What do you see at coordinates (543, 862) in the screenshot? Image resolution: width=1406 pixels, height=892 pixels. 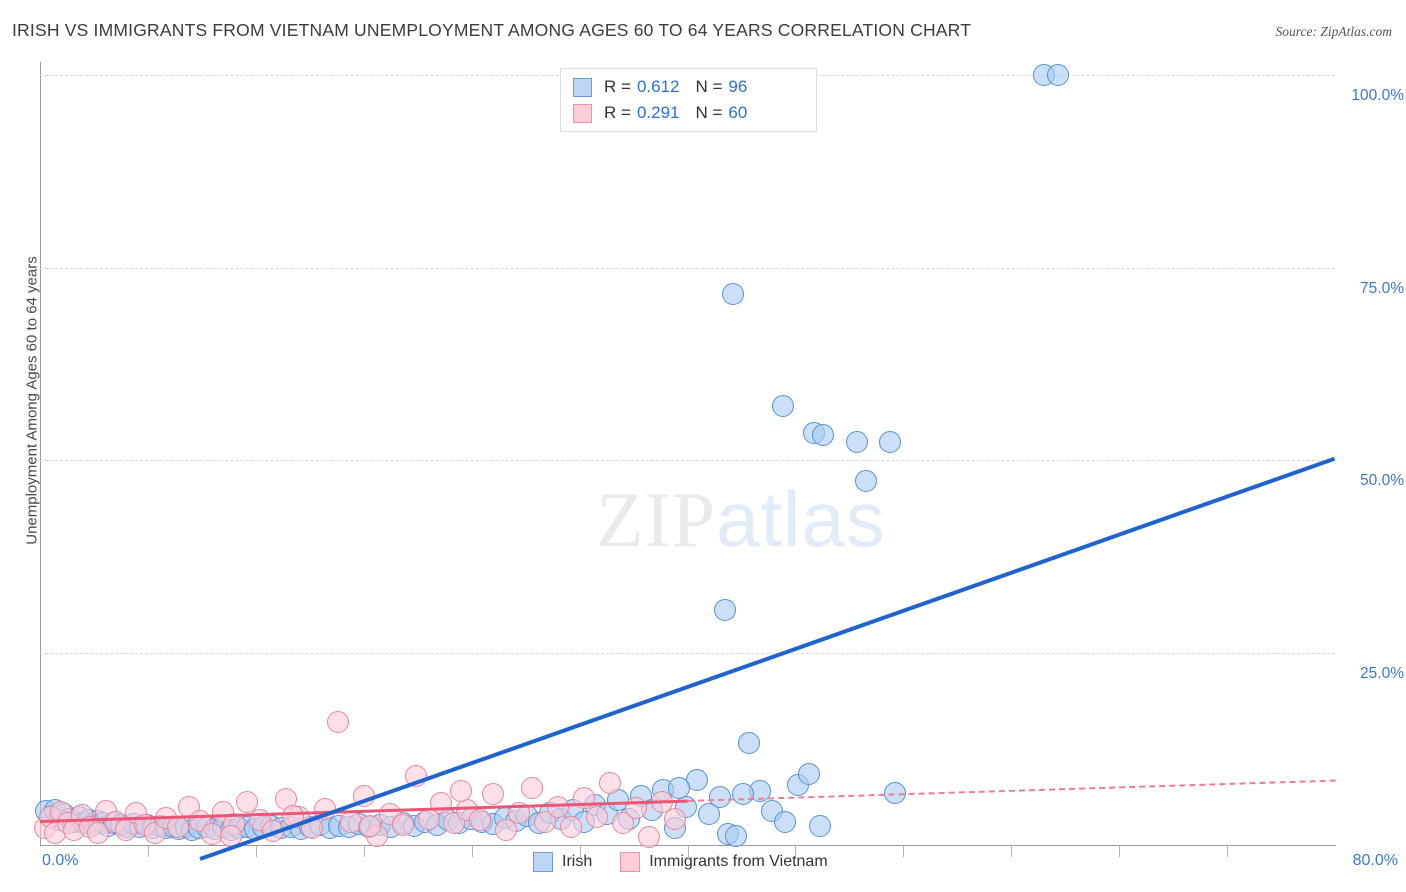 I see `series-swatch-irish` at bounding box center [543, 862].